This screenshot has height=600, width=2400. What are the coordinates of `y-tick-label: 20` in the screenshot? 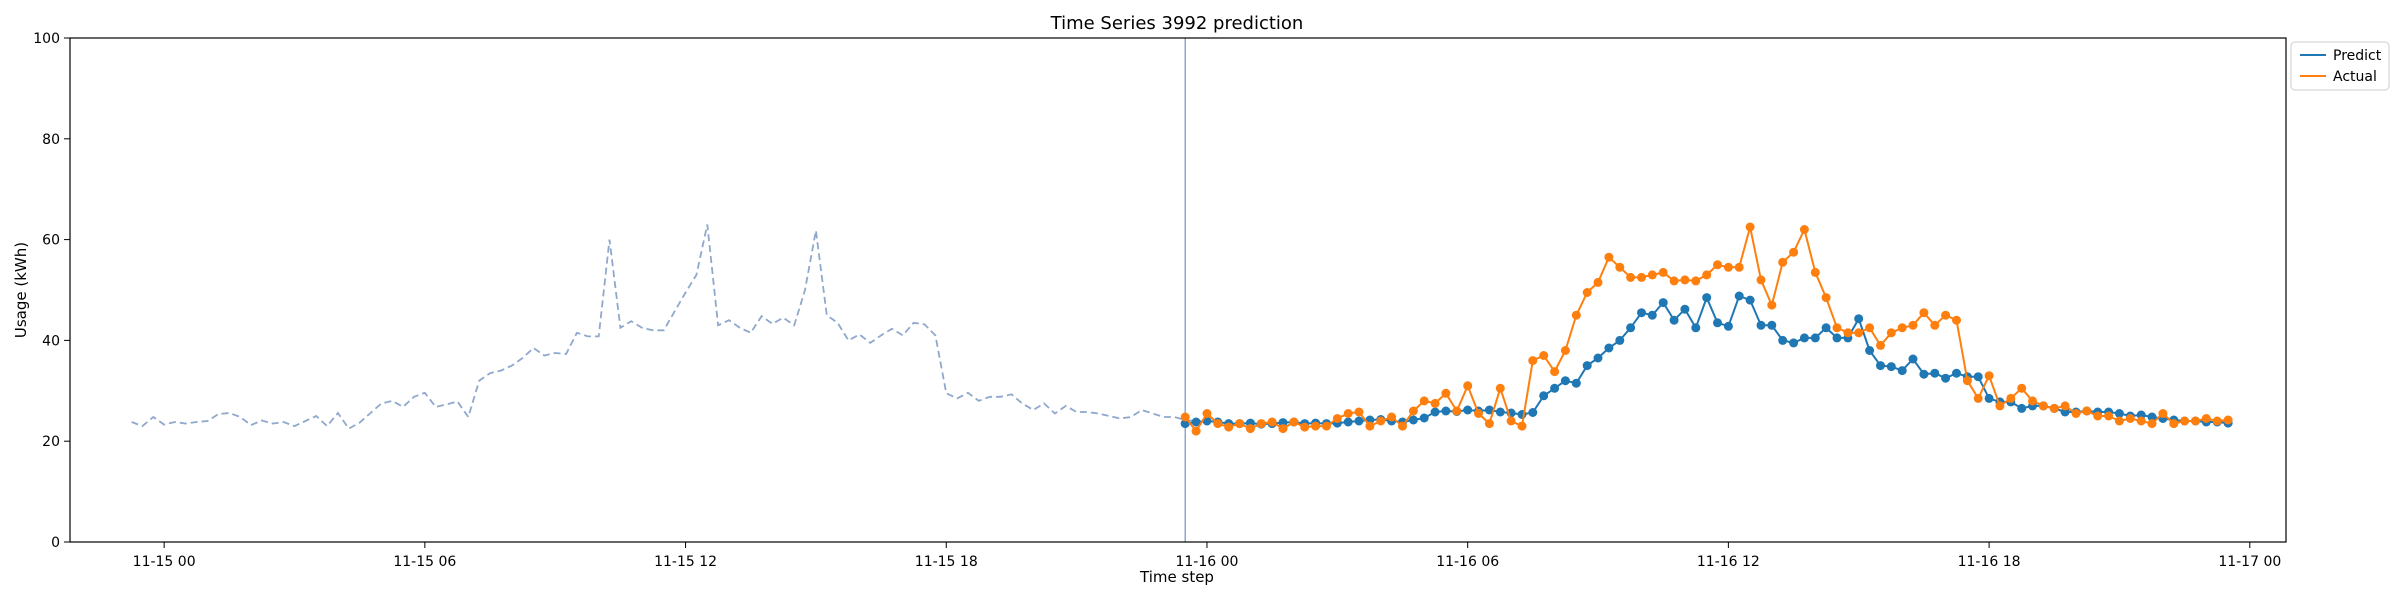 It's located at (51, 442).